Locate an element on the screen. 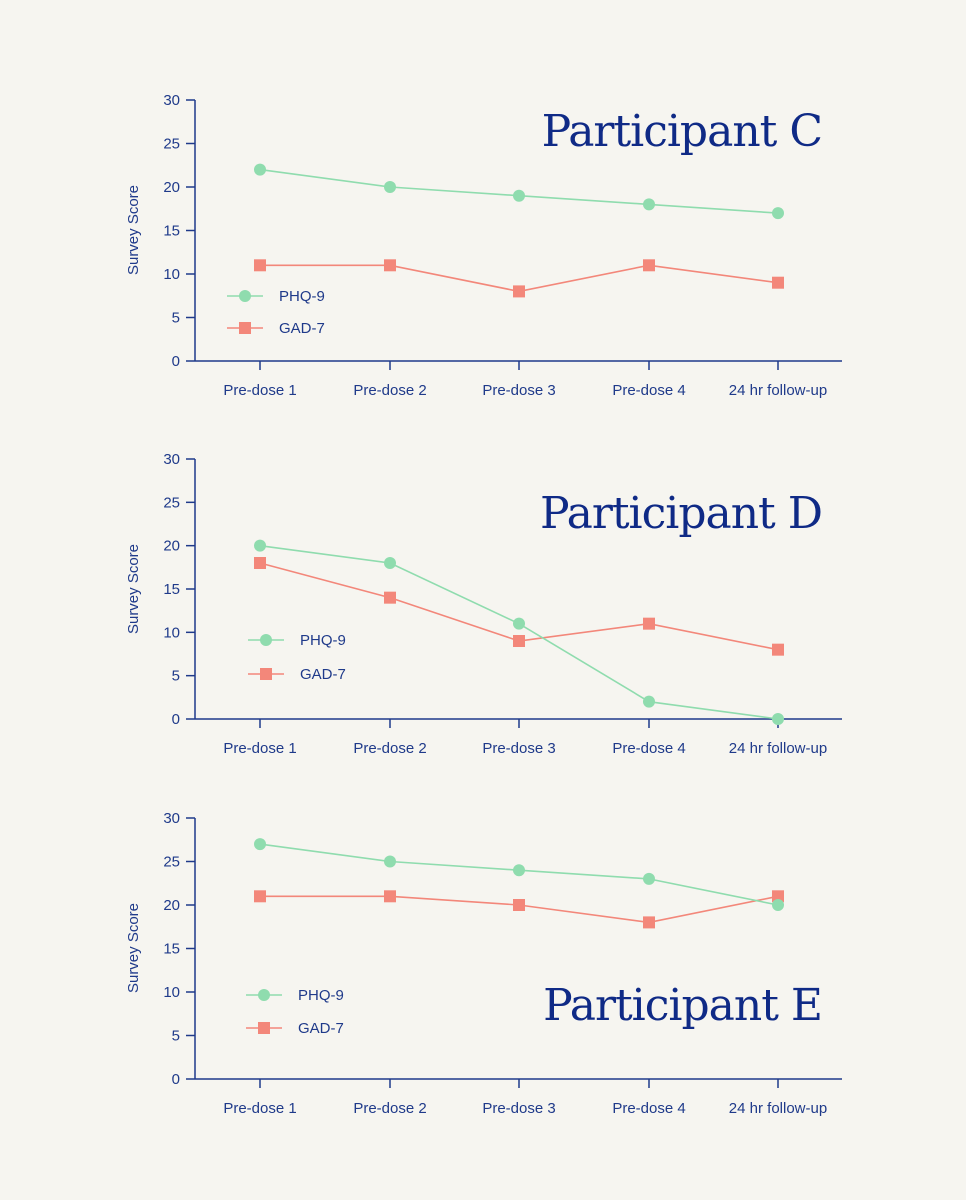  chart-title: Participant E is located at coordinates (682, 1005).